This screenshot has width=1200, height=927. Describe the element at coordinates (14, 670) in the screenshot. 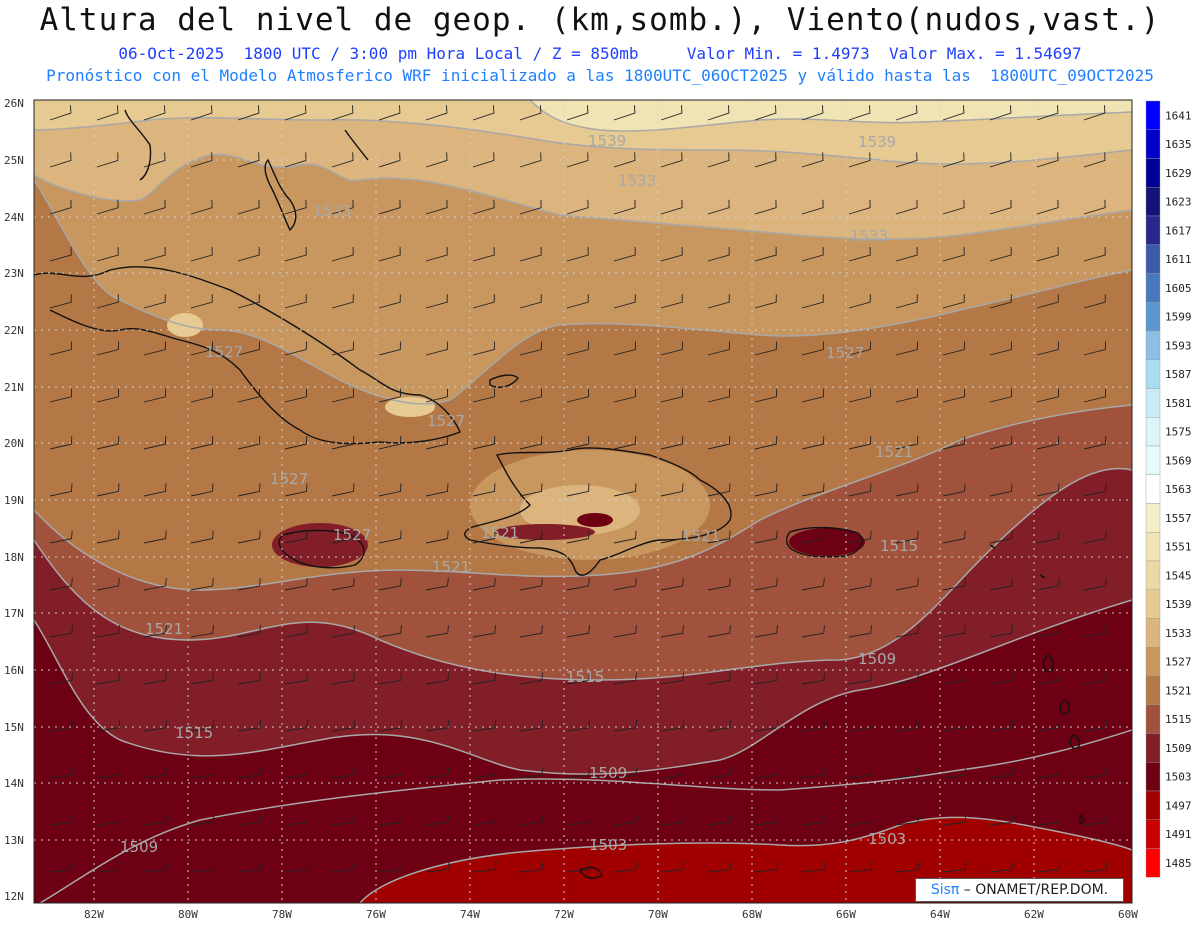

I see `lat-label: 16N` at that location.